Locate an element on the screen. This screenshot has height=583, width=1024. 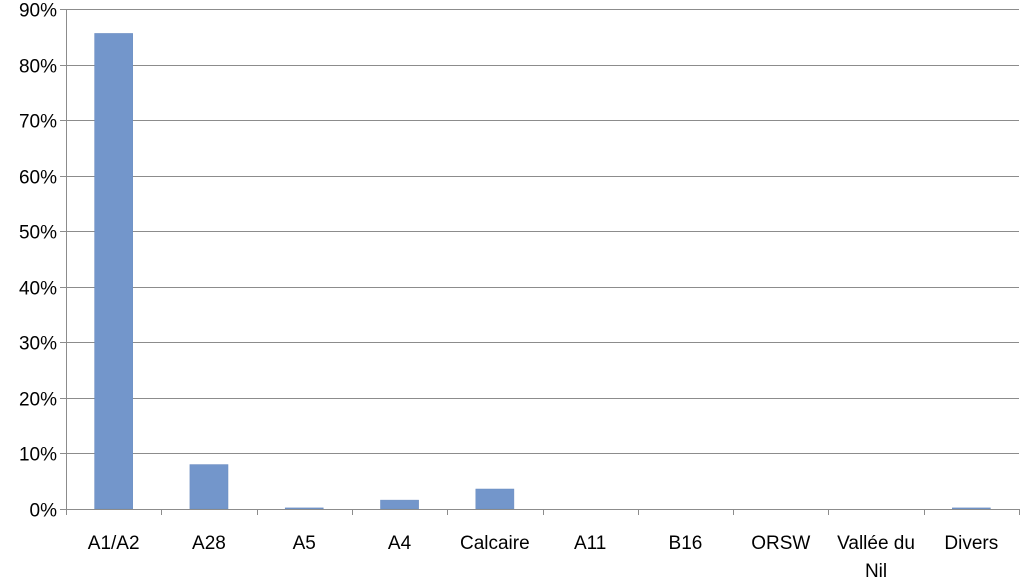
y-tick-label: 20% is located at coordinates (38, 400).